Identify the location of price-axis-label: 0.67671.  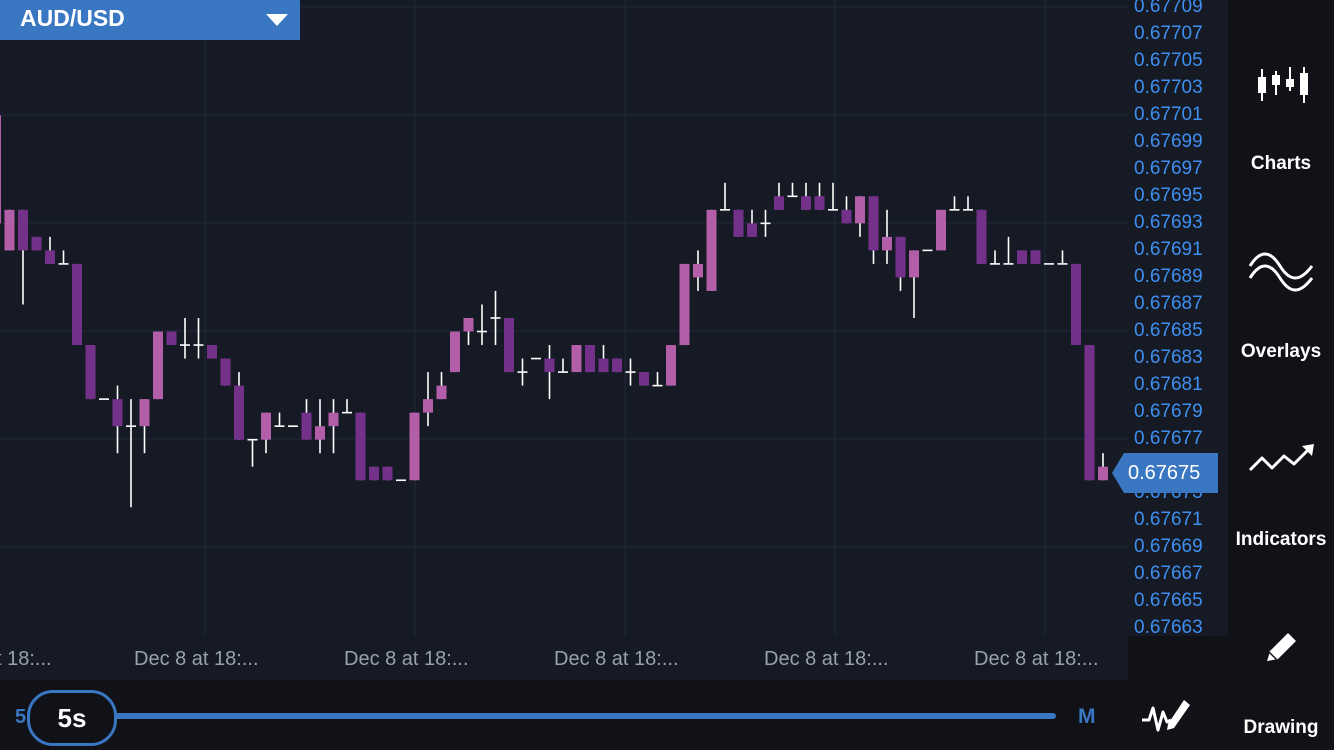
(1168, 519).